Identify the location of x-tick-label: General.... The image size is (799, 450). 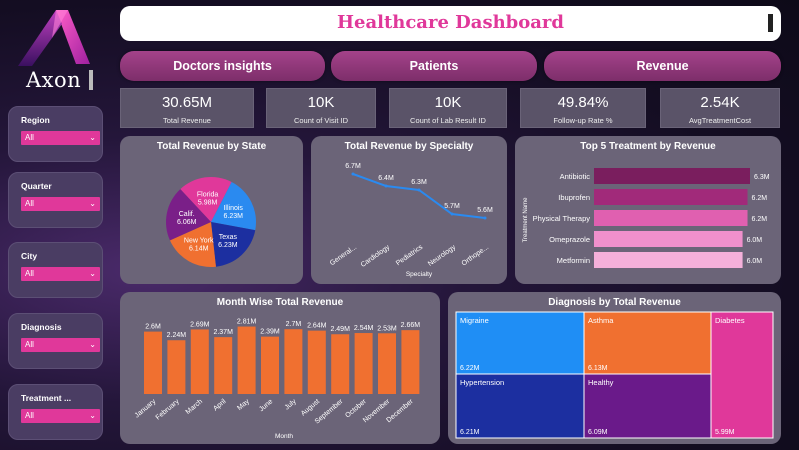
(343, 255).